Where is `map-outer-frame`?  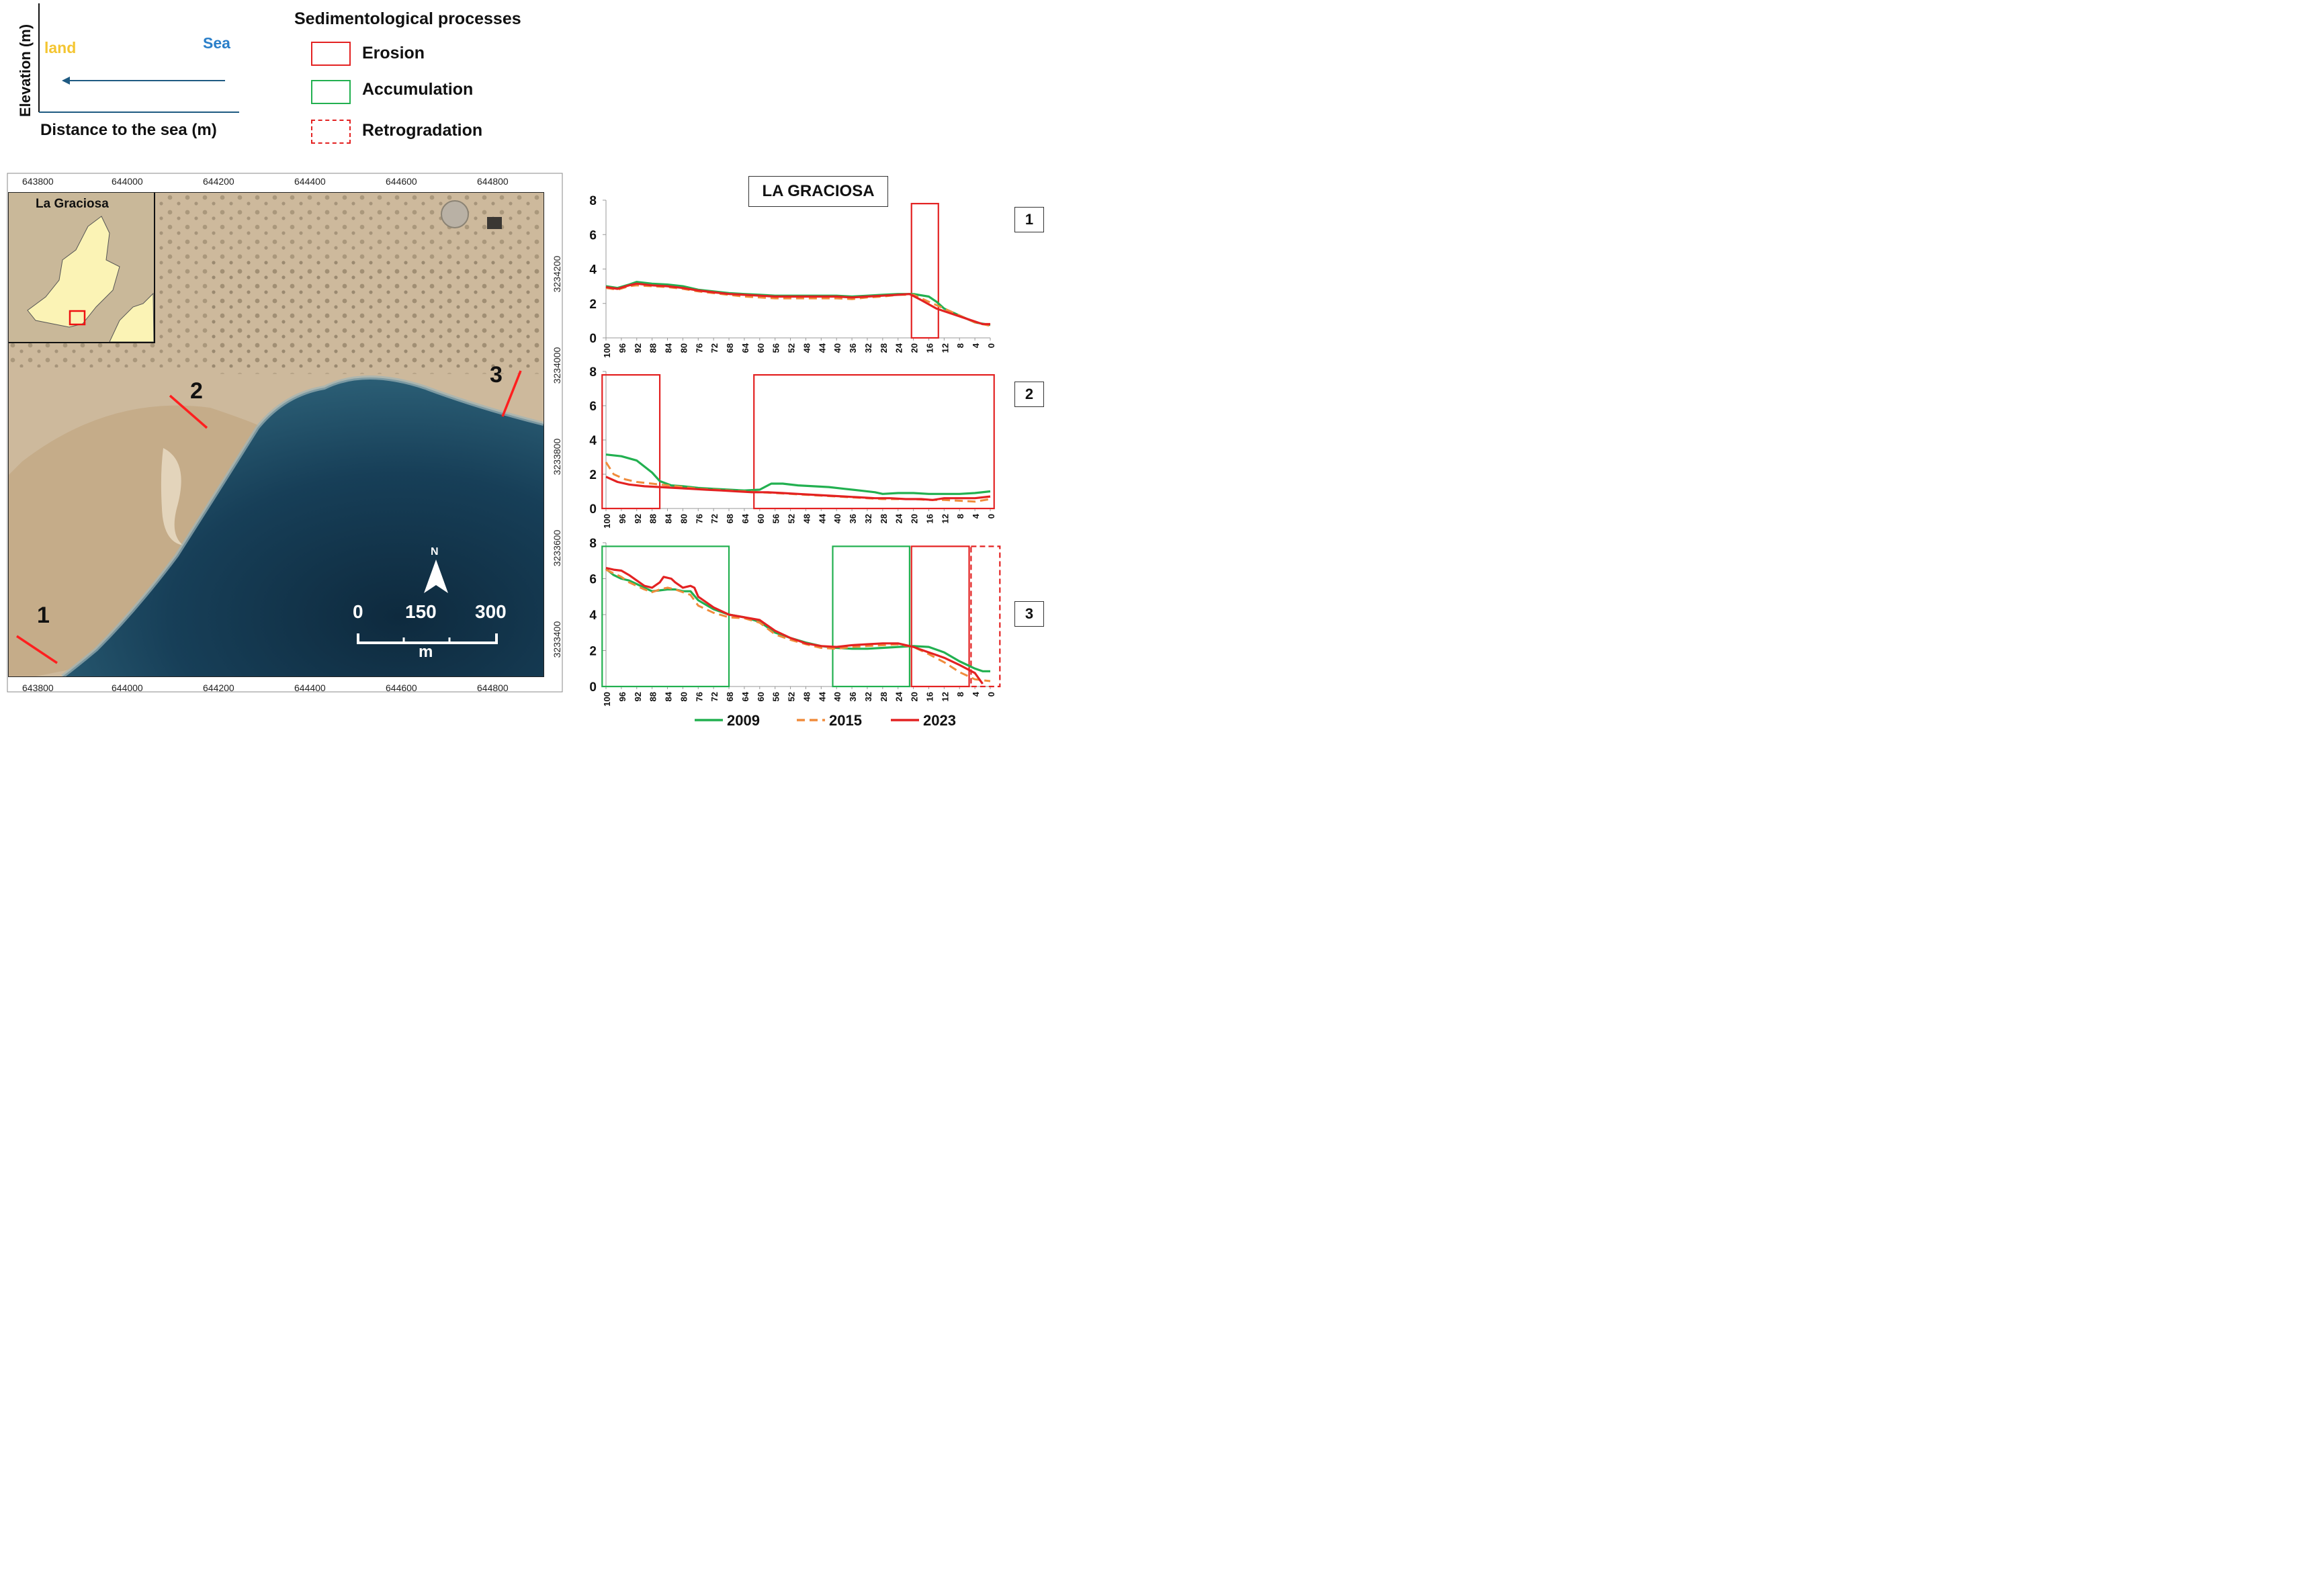 map-outer-frame is located at coordinates (285, 433).